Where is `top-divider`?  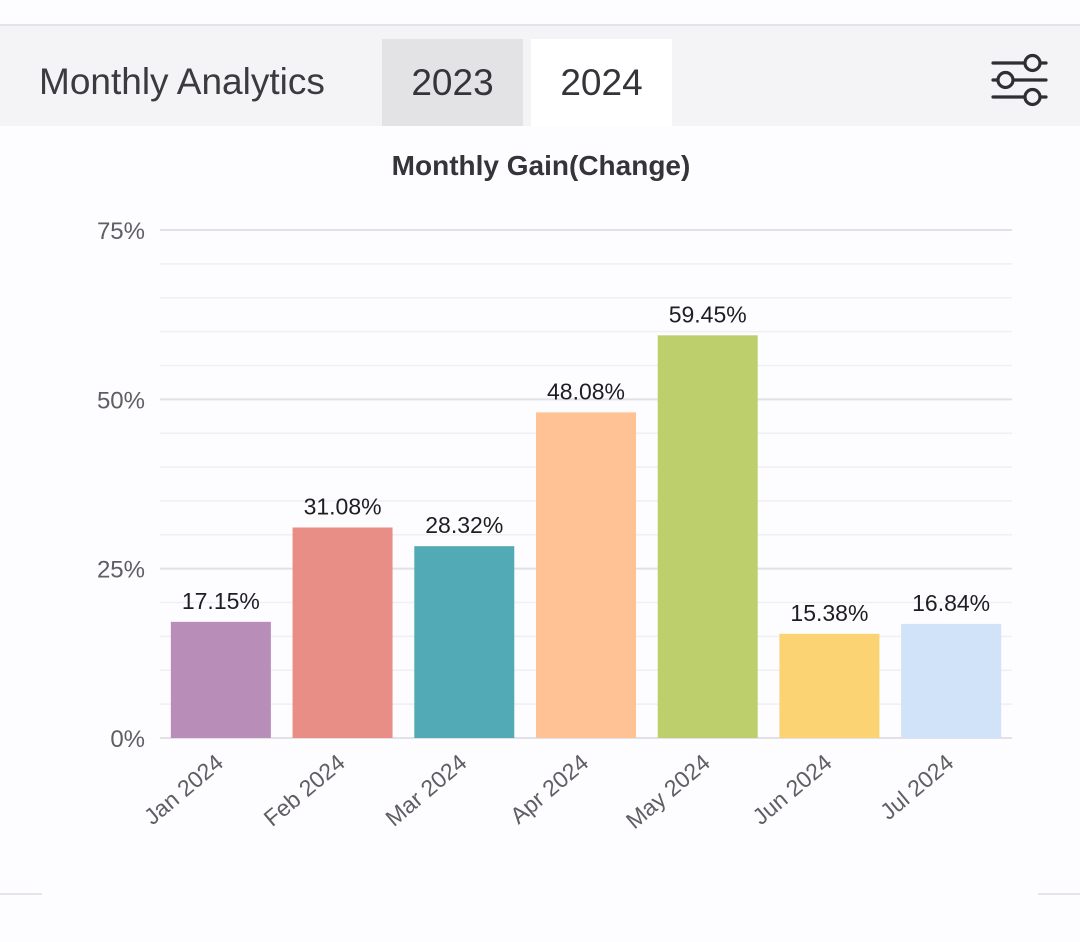 top-divider is located at coordinates (540, 25).